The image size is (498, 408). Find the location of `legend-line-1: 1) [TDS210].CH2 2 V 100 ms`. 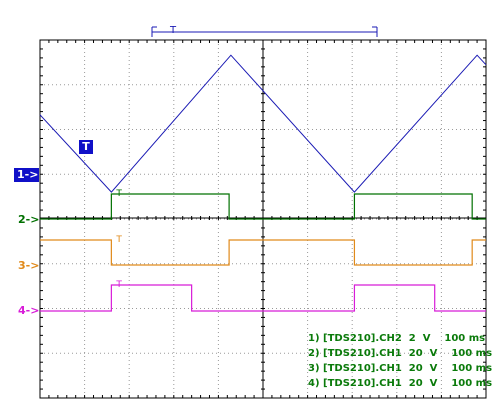

legend-line-1: 1) [TDS210].CH2 2 V 100 ms is located at coordinates (397, 338).